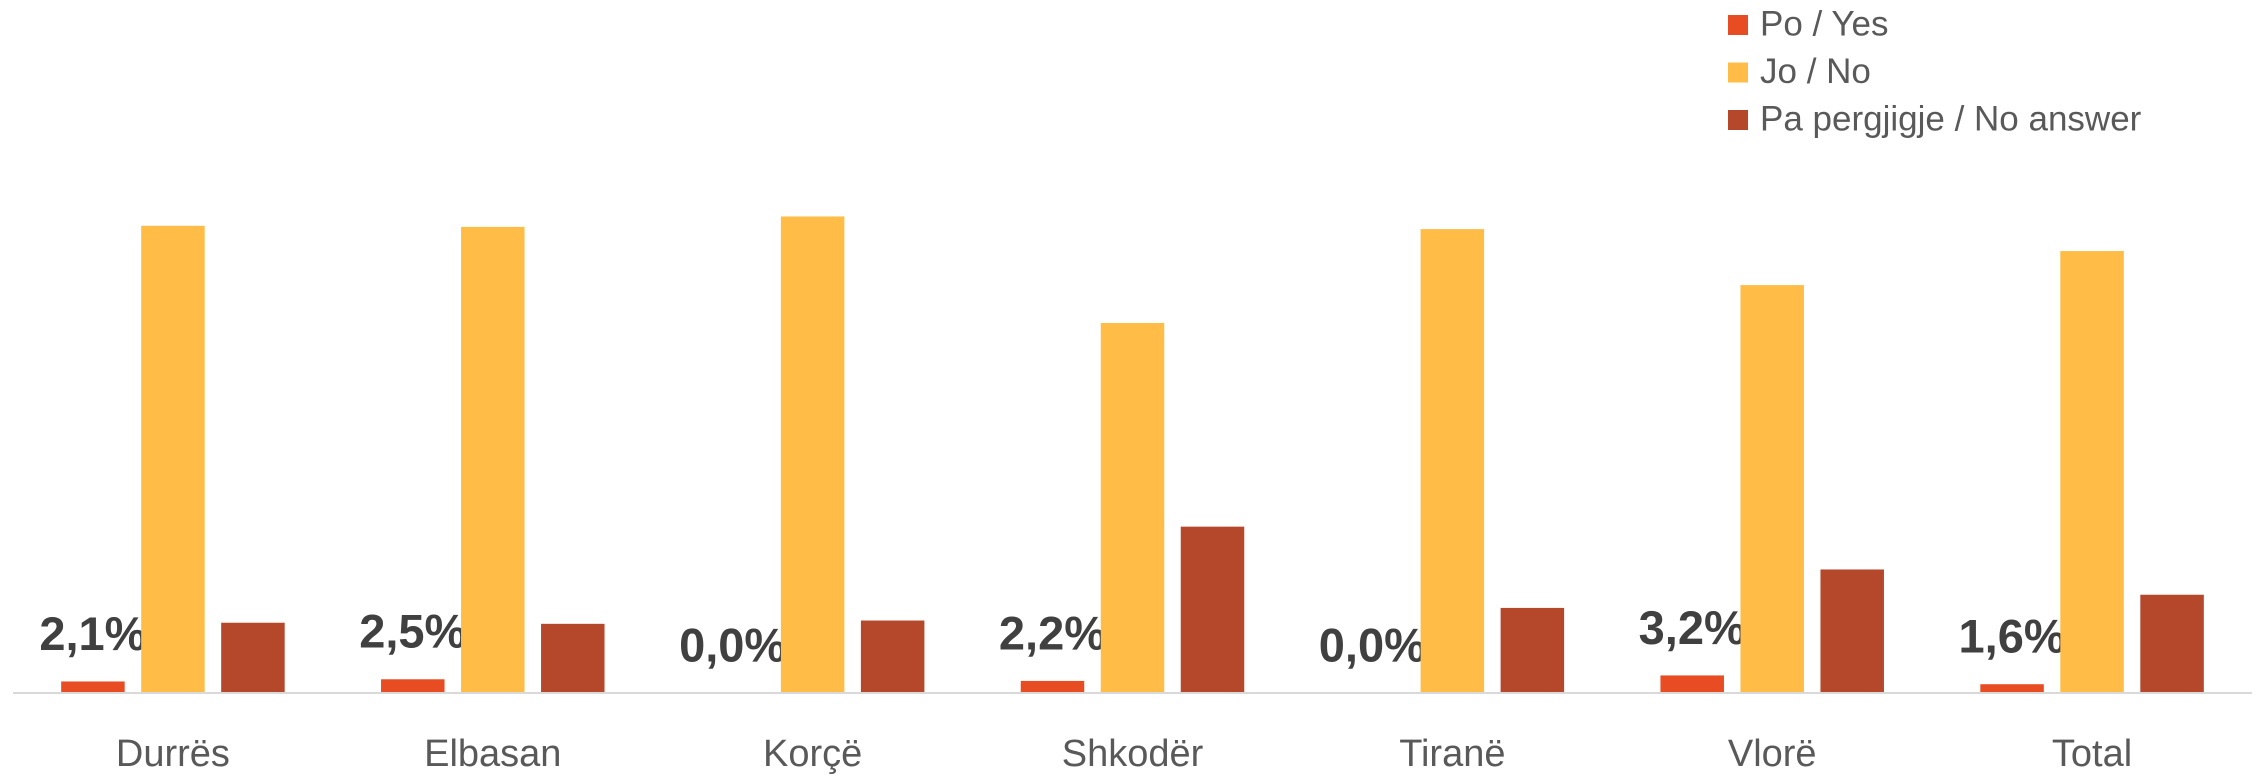 The height and width of the screenshot is (778, 2265). I want to click on legend-label: Po / Yes, so click(1824, 23).